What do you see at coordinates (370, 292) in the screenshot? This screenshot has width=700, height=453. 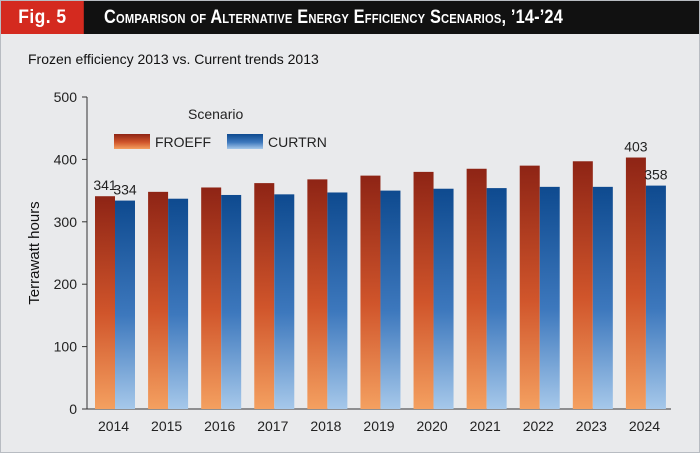 I see `bar-froeff-2019` at bounding box center [370, 292].